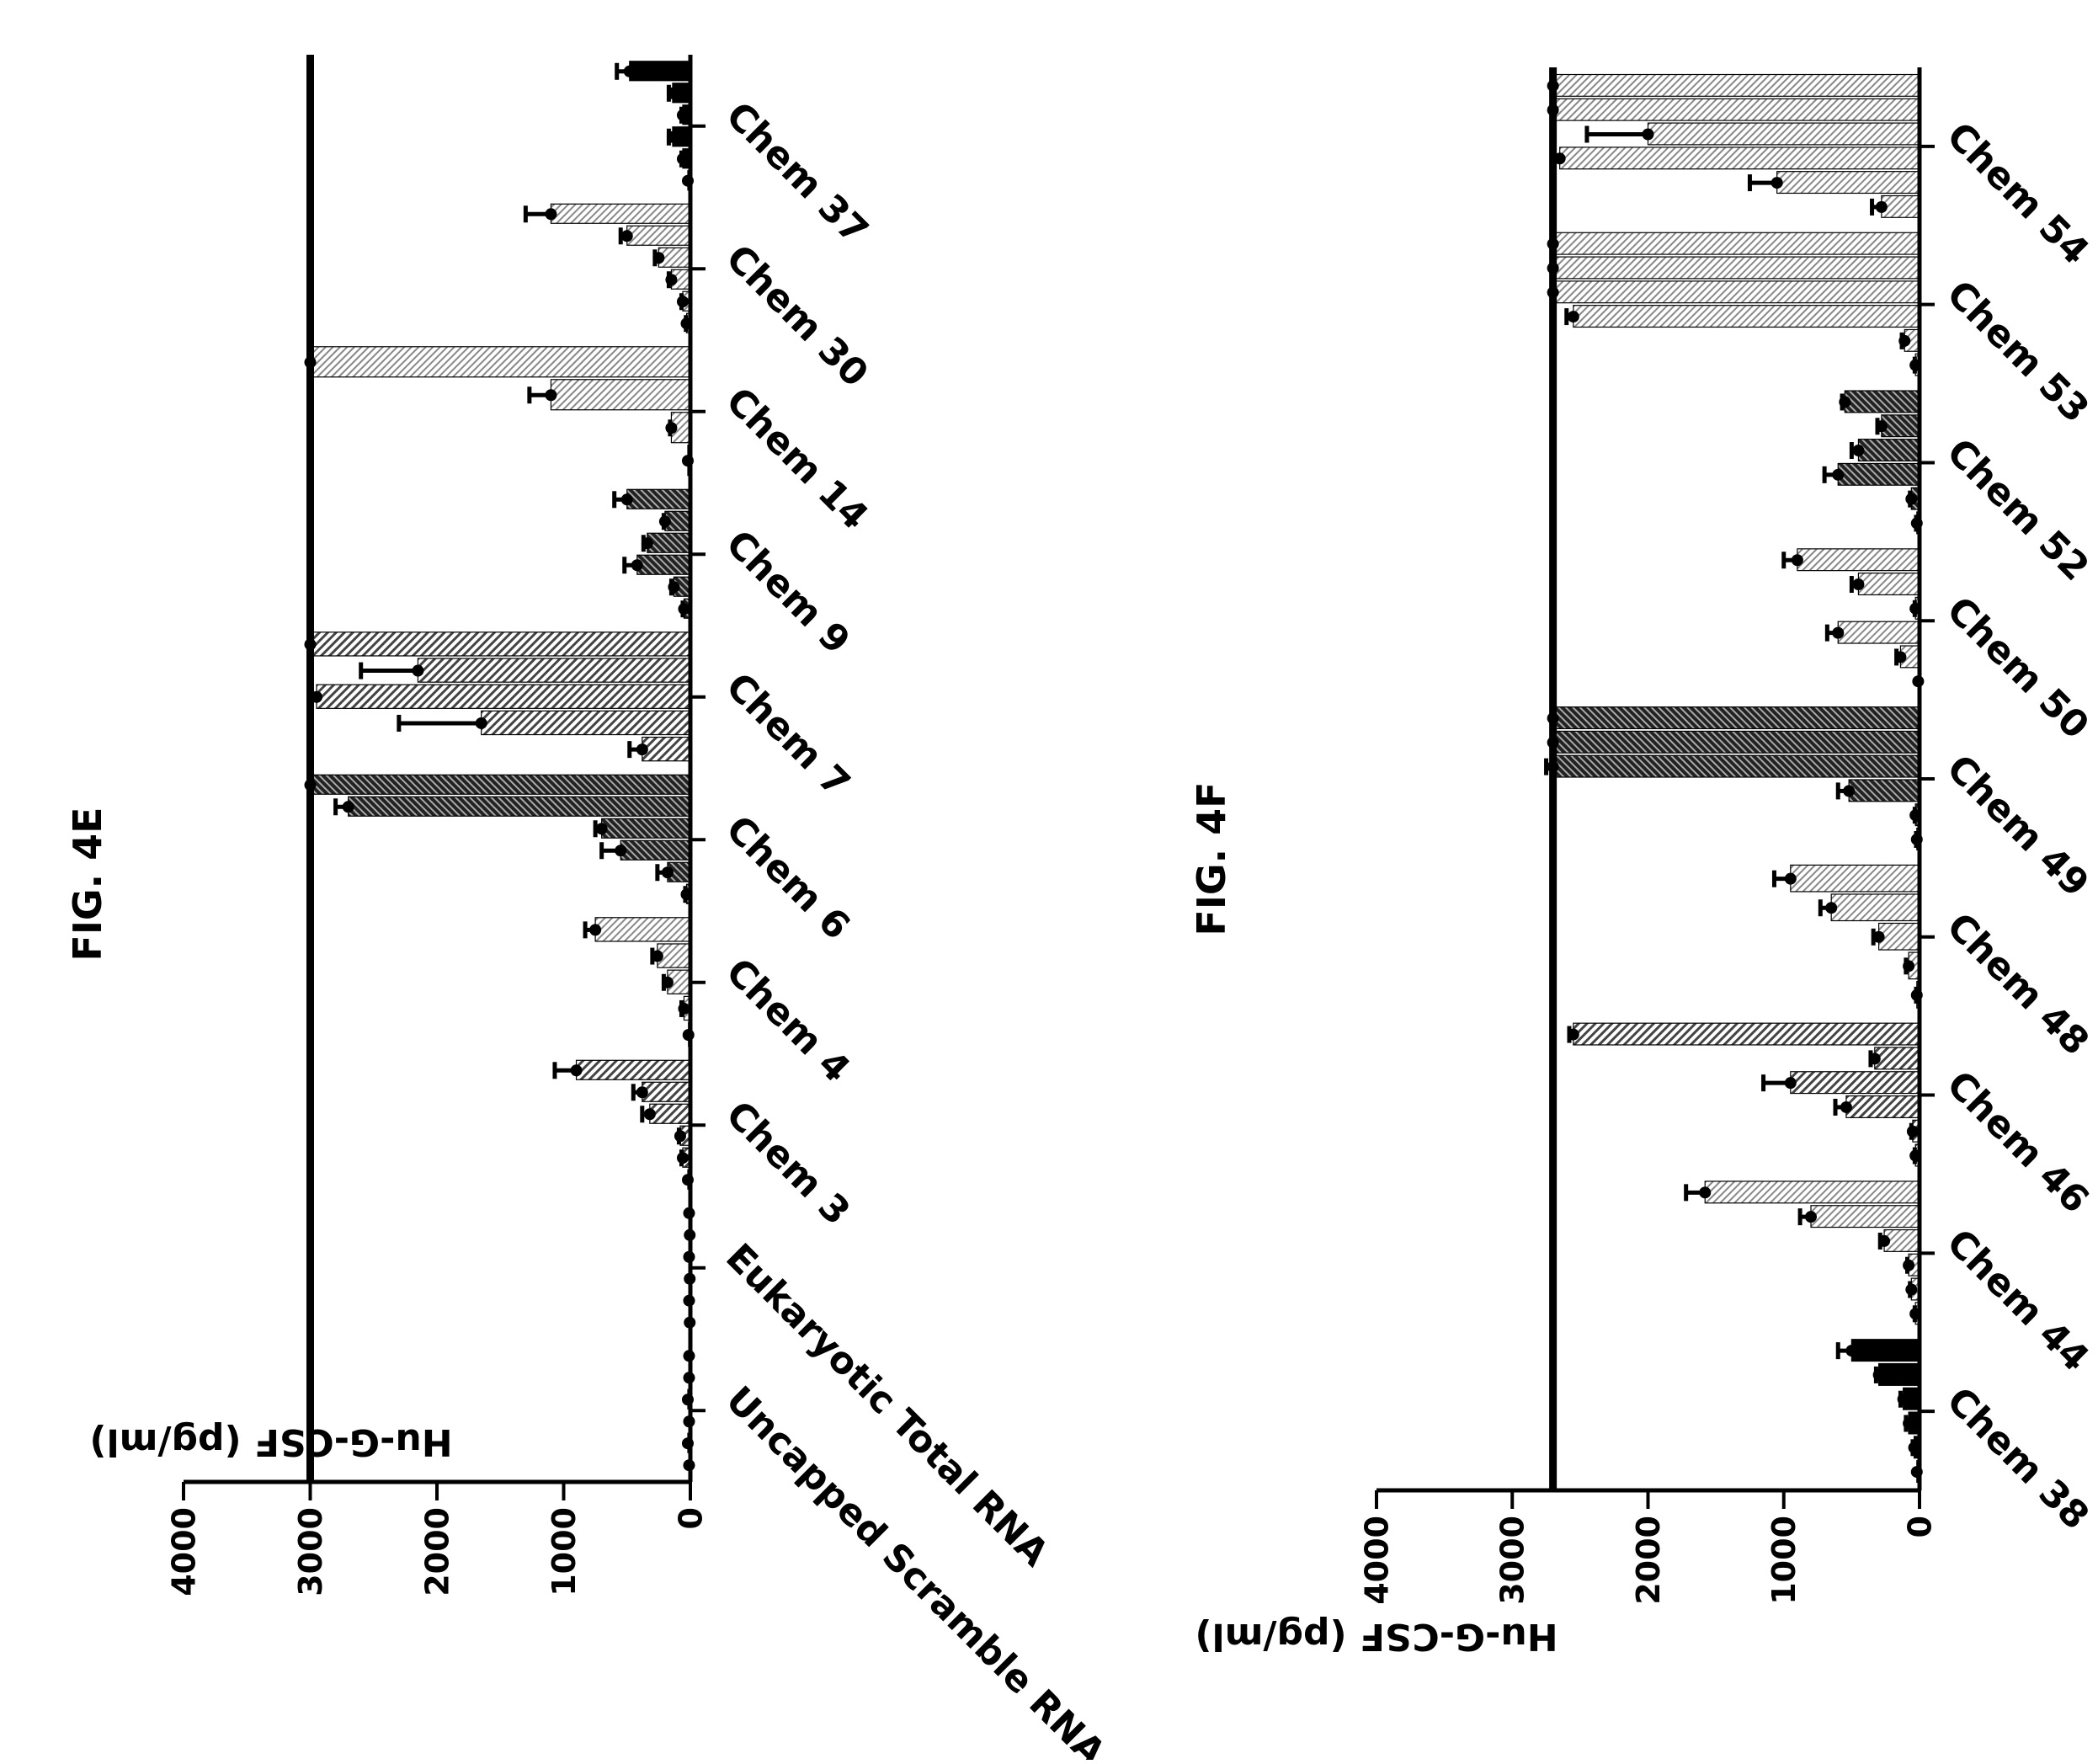 The width and height of the screenshot is (2098, 1764). I want to click on category-label: Chem 50, so click(2017, 668).